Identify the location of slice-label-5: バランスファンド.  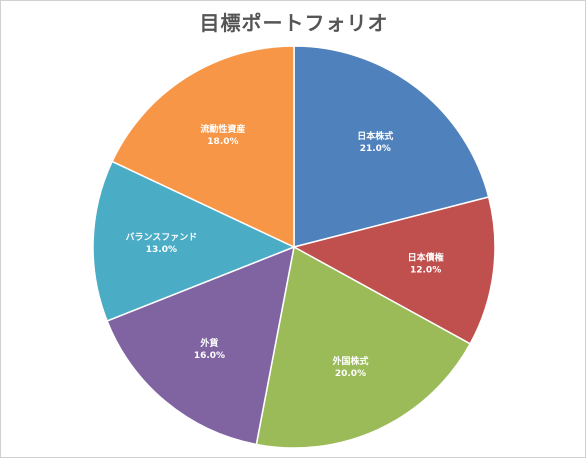
(161, 237).